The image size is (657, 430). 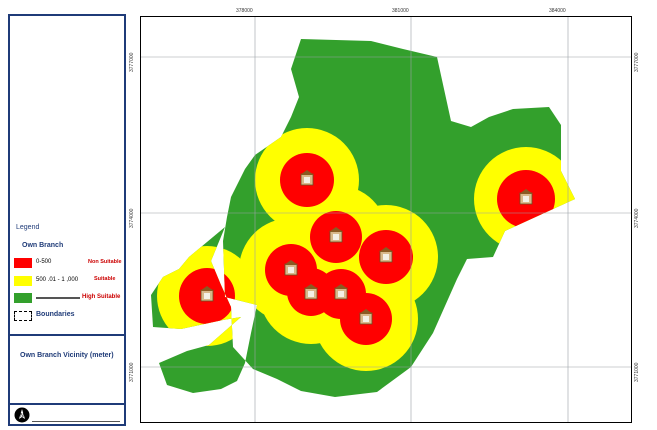 What do you see at coordinates (23, 298) in the screenshot?
I see `legend-swatch-high-suitable` at bounding box center [23, 298].